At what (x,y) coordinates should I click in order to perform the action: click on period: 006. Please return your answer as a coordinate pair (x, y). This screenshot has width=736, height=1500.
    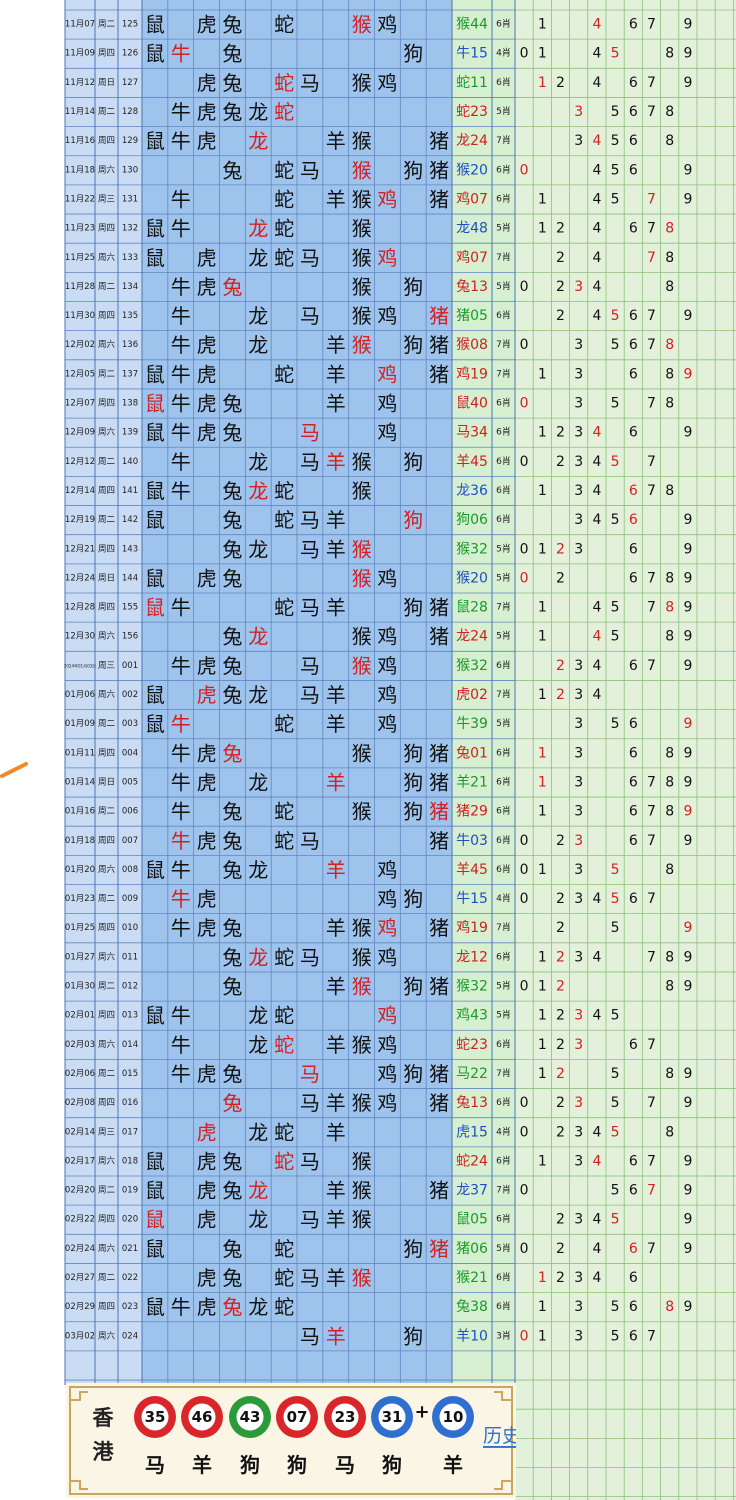
    Looking at the image, I should click on (130, 812).